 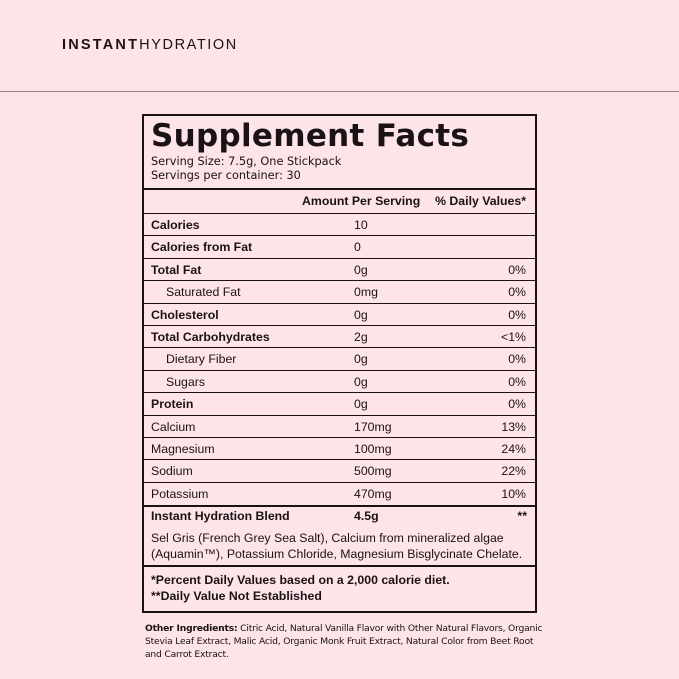 What do you see at coordinates (246, 161) in the screenshot?
I see `serving-size: Serving Size: 7.5g, One Stickpack` at bounding box center [246, 161].